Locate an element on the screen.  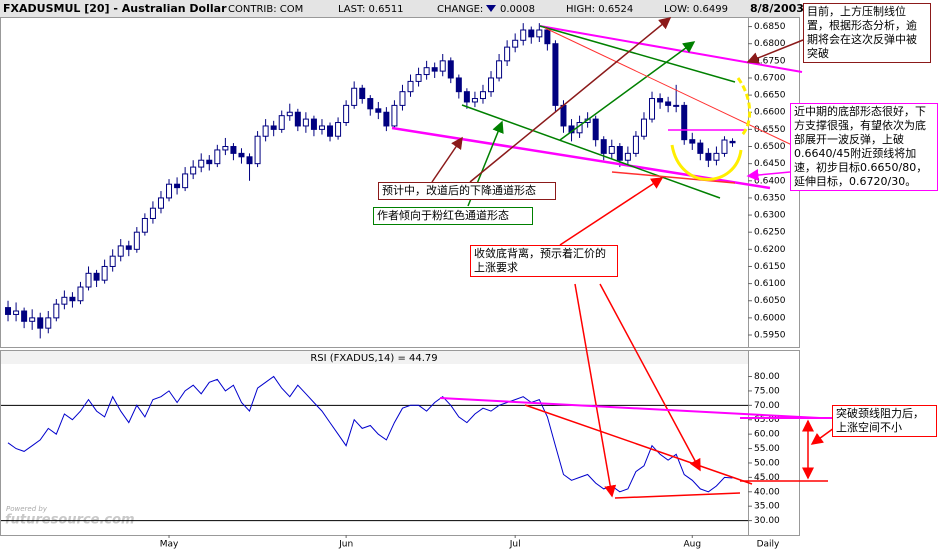
y-tick-label: 0.6150 is located at coordinates (770, 267).